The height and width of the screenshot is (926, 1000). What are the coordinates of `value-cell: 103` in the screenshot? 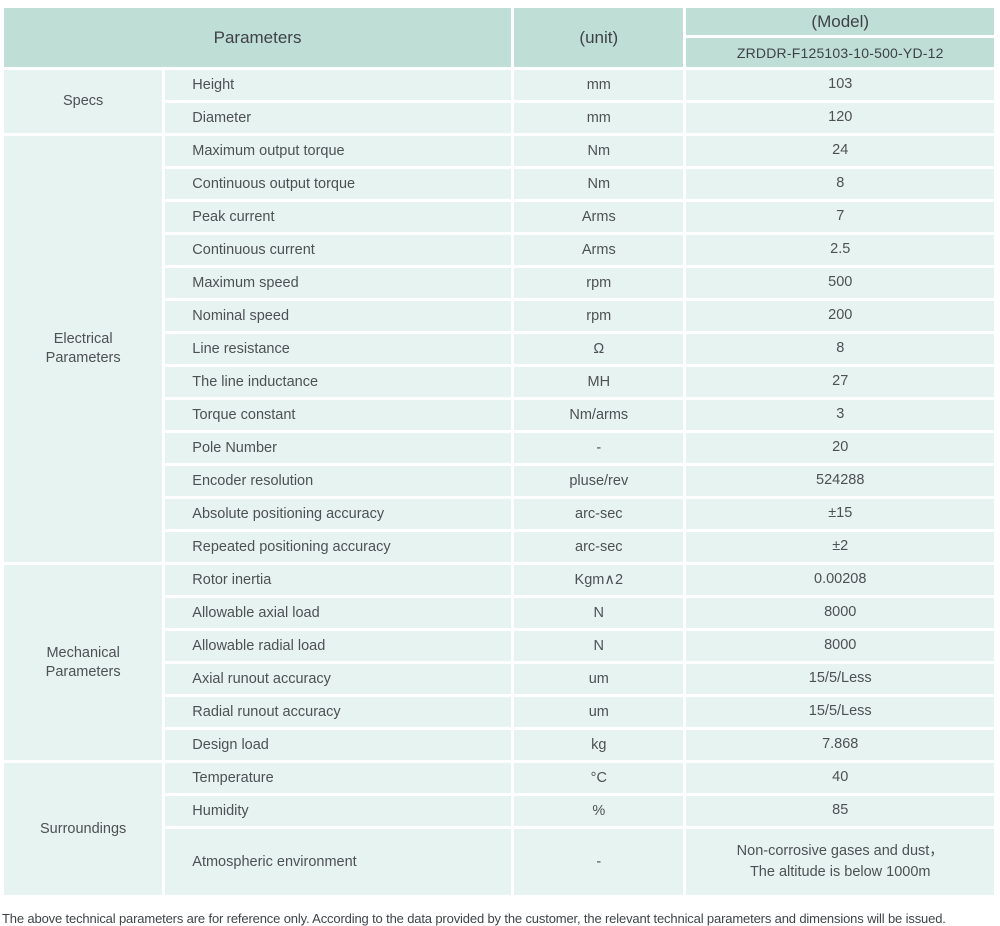 It's located at (840, 85).